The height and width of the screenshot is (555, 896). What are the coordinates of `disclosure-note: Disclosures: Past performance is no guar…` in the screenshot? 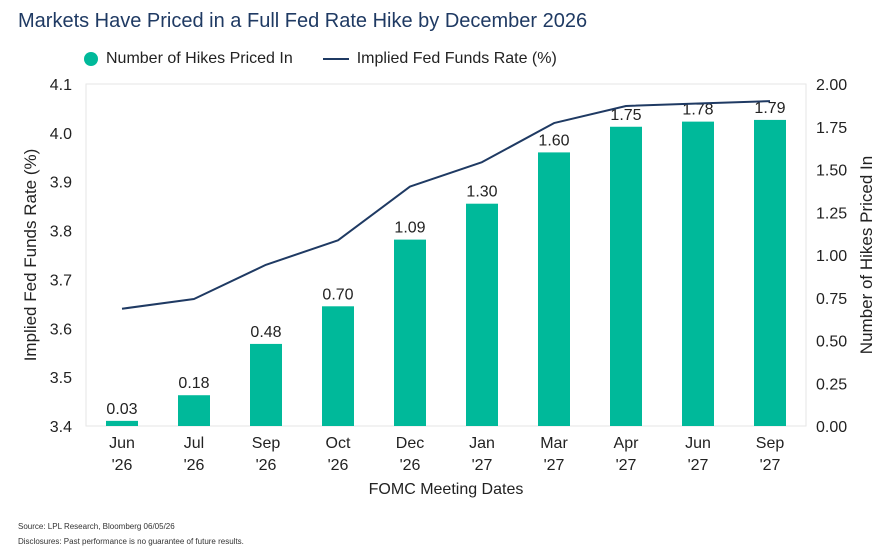 It's located at (131, 541).